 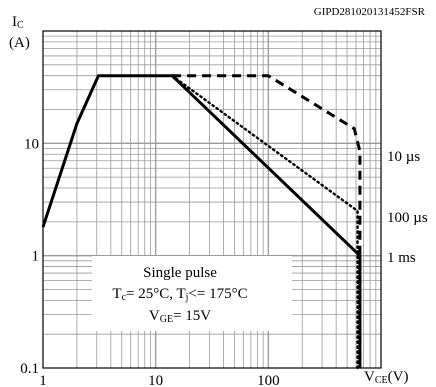 I want to click on x-tick-label: 100, so click(x=268, y=380).